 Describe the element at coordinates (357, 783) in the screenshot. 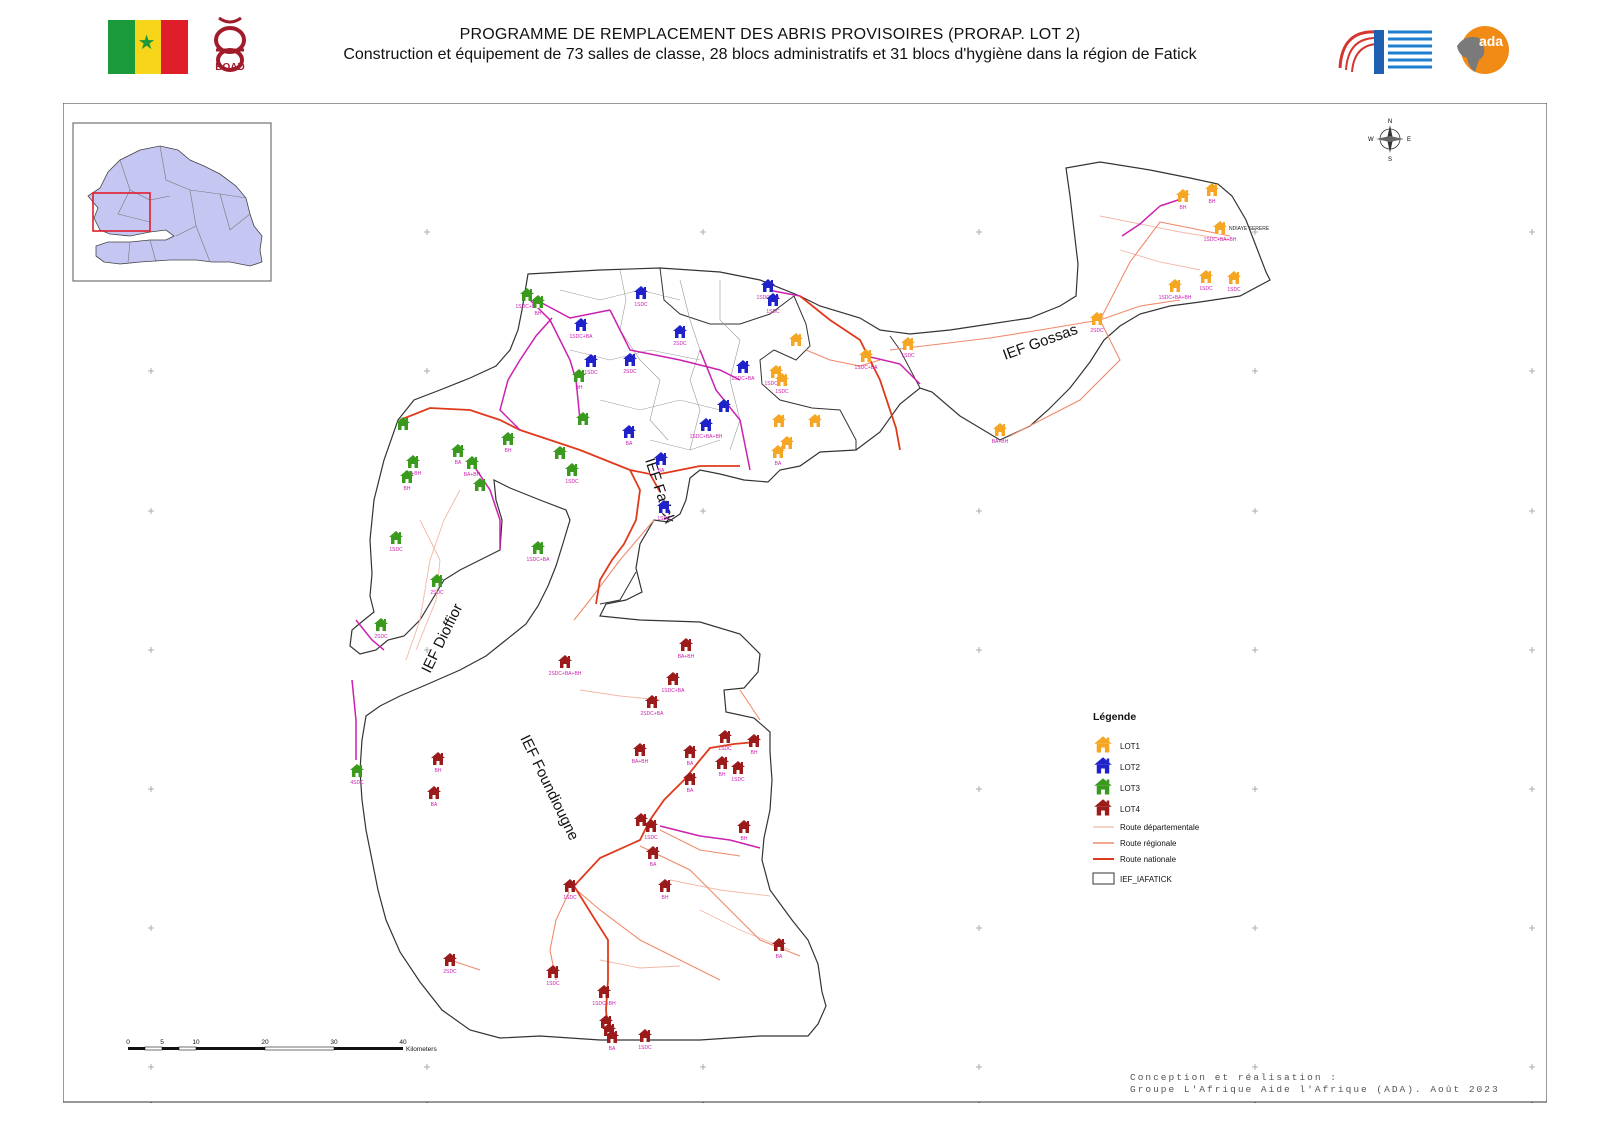

I see `site-works-label: 4SDC` at that location.